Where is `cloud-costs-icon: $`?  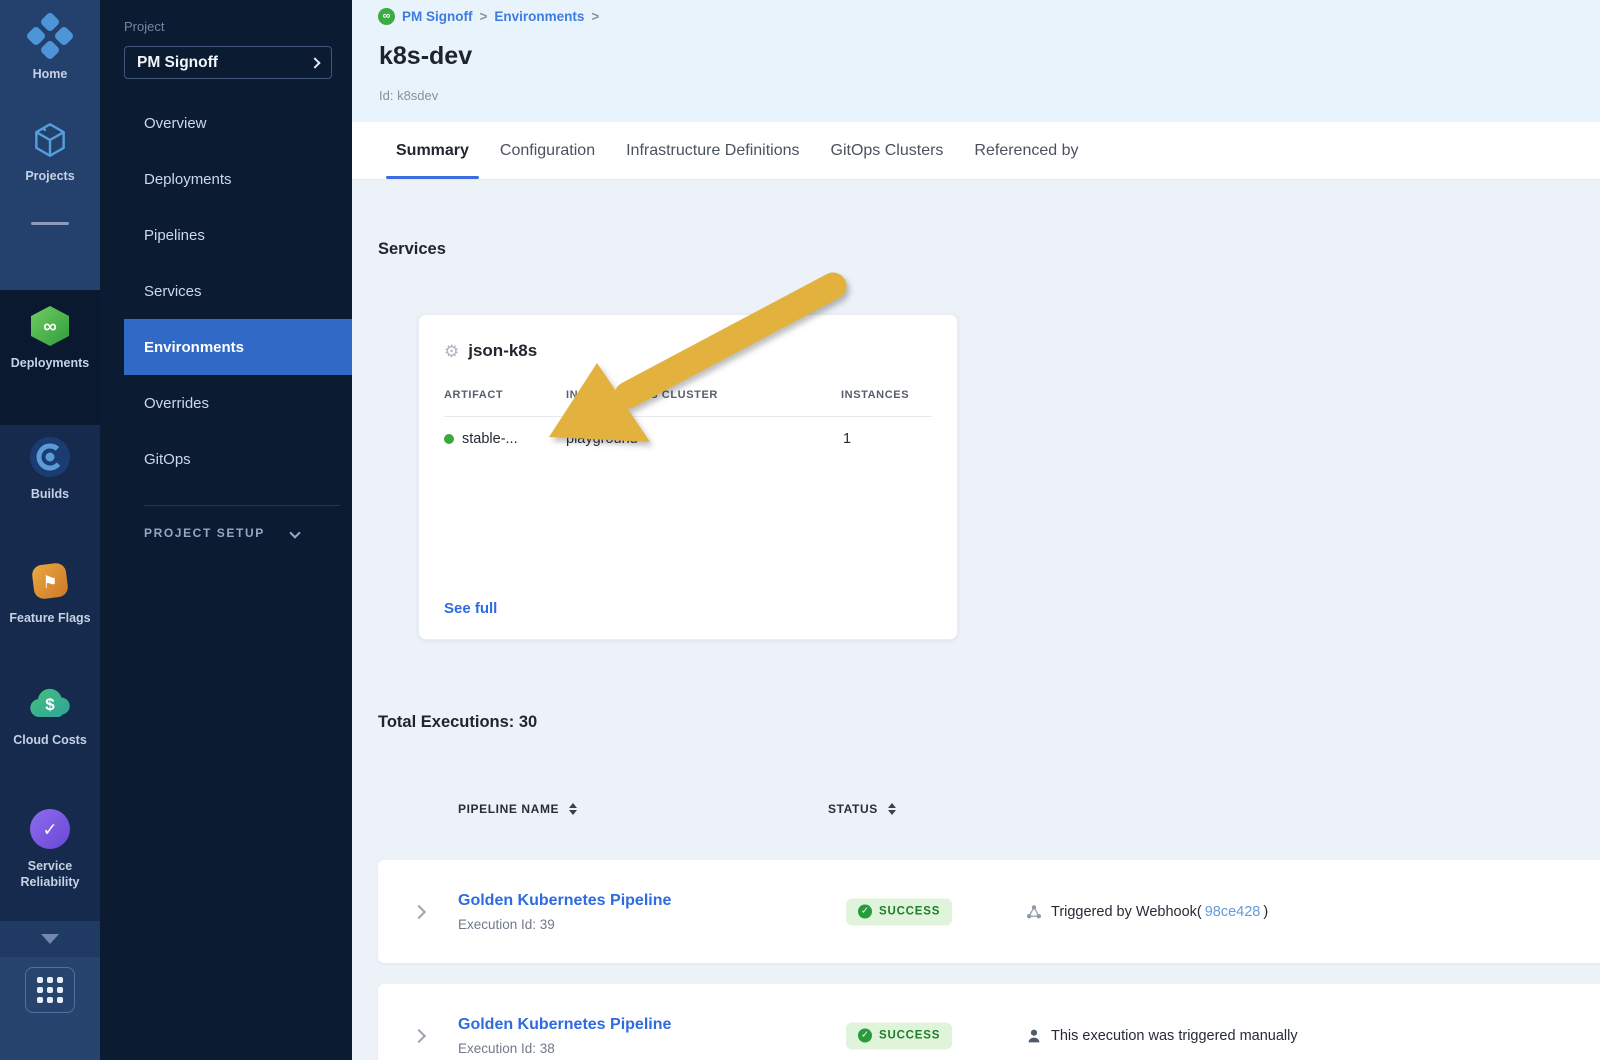
cloud-costs-icon: $ is located at coordinates (50, 702).